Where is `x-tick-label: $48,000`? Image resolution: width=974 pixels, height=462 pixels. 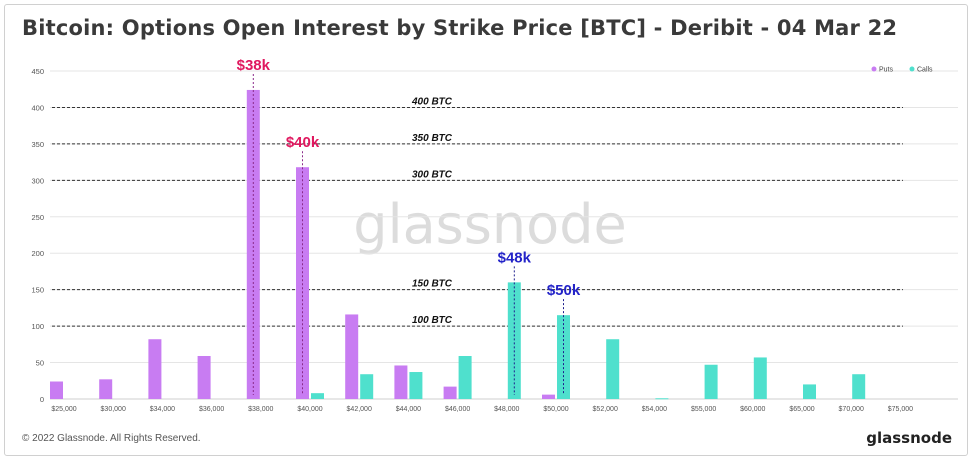 x-tick-label: $48,000 is located at coordinates (506, 409).